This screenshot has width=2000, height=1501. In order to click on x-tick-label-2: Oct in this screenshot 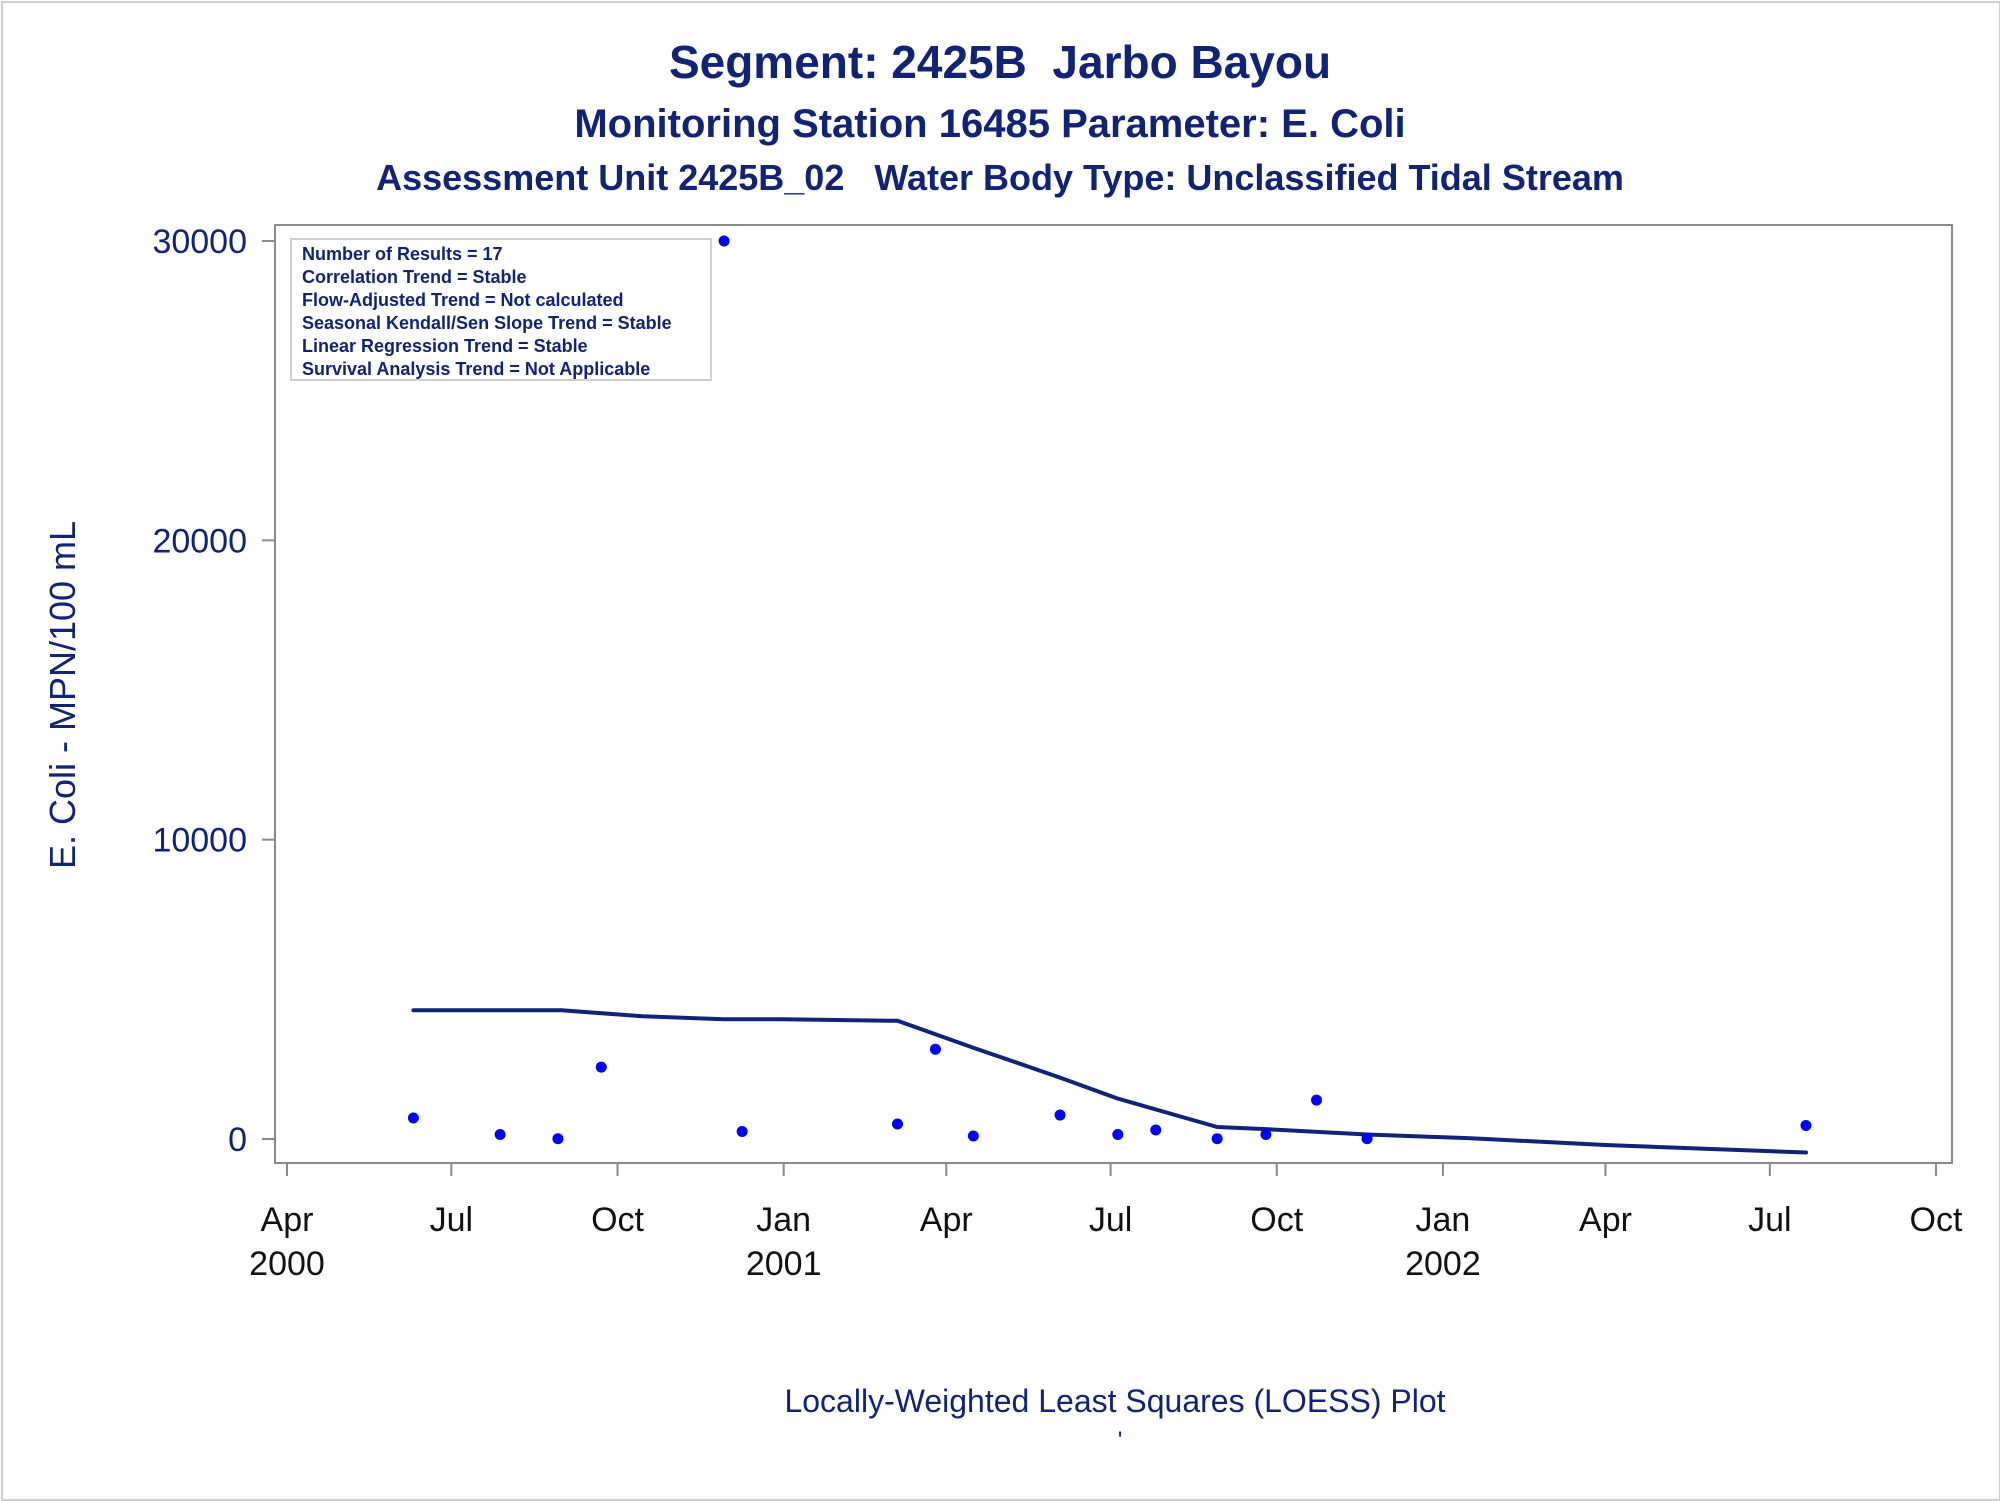, I will do `click(617, 1220)`.